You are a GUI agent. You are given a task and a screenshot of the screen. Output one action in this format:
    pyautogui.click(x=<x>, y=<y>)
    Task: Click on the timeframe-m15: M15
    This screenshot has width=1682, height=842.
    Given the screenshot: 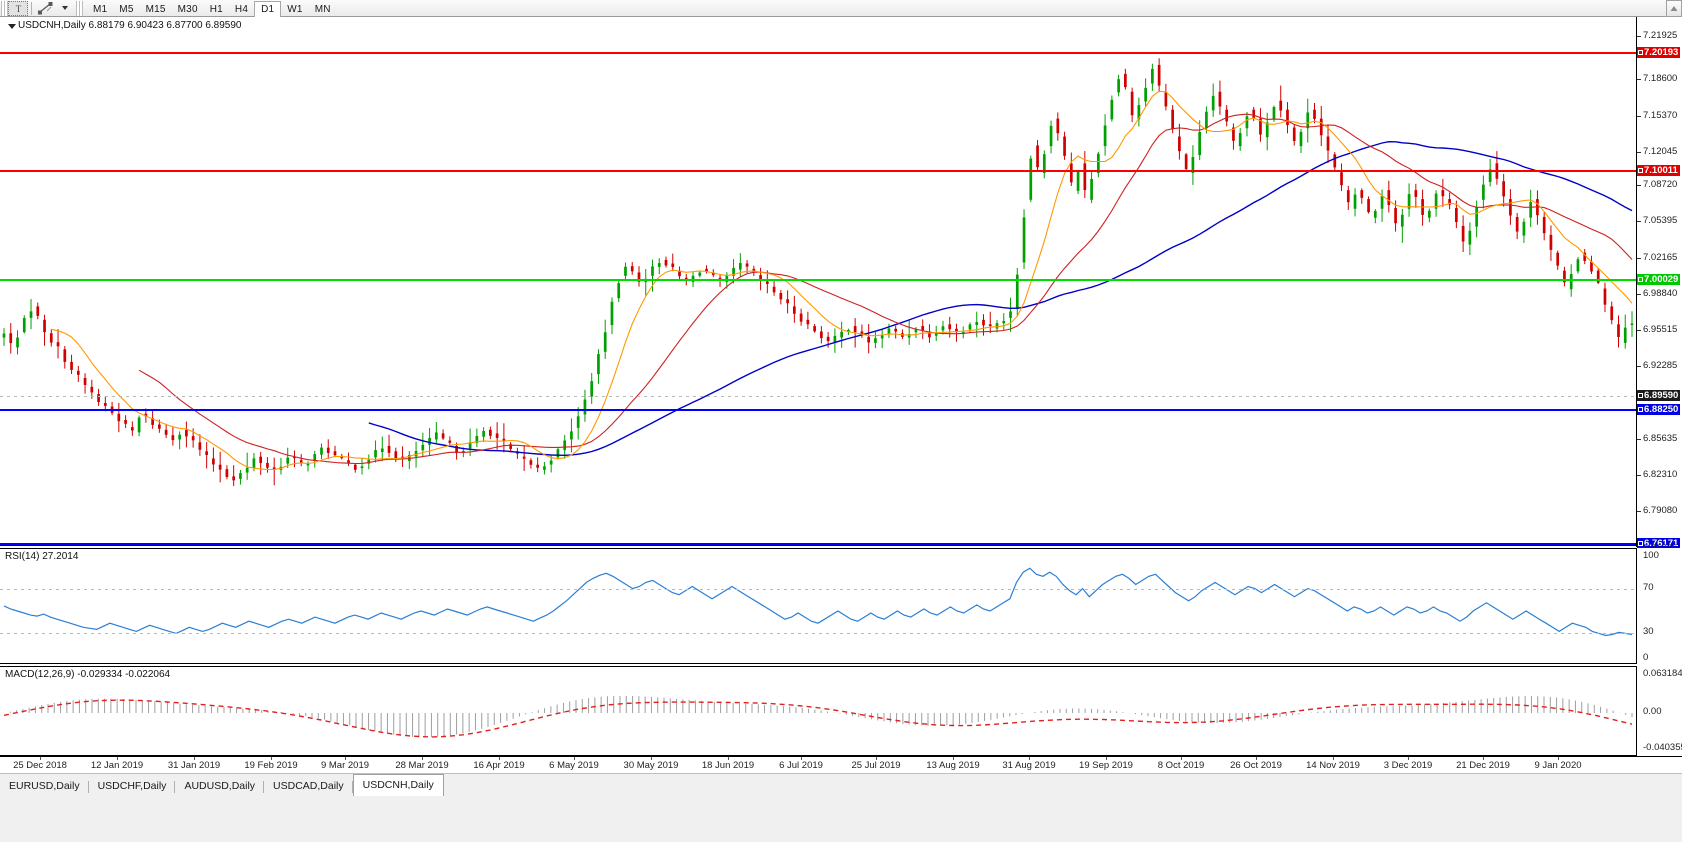 What is the action you would take?
    pyautogui.click(x=155, y=9)
    